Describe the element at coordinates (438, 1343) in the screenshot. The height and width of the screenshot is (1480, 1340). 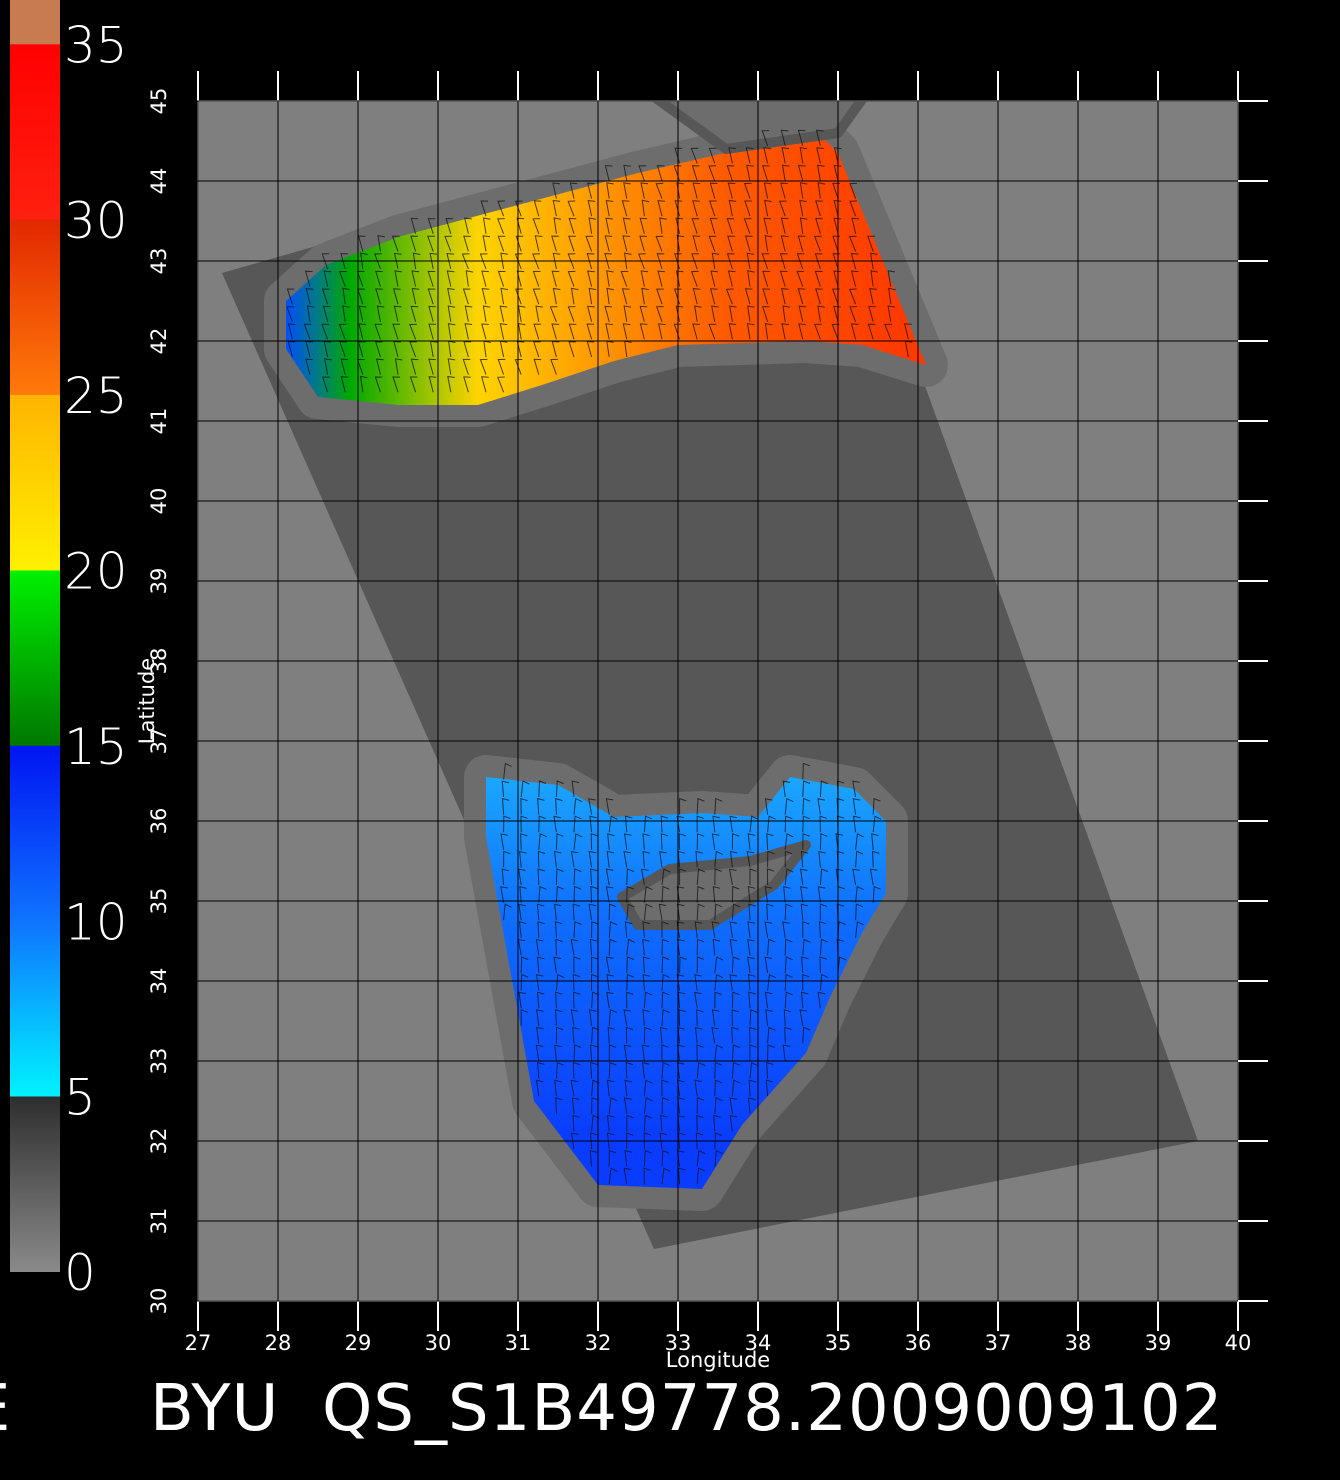
I see `x-tick-label: 30` at that location.